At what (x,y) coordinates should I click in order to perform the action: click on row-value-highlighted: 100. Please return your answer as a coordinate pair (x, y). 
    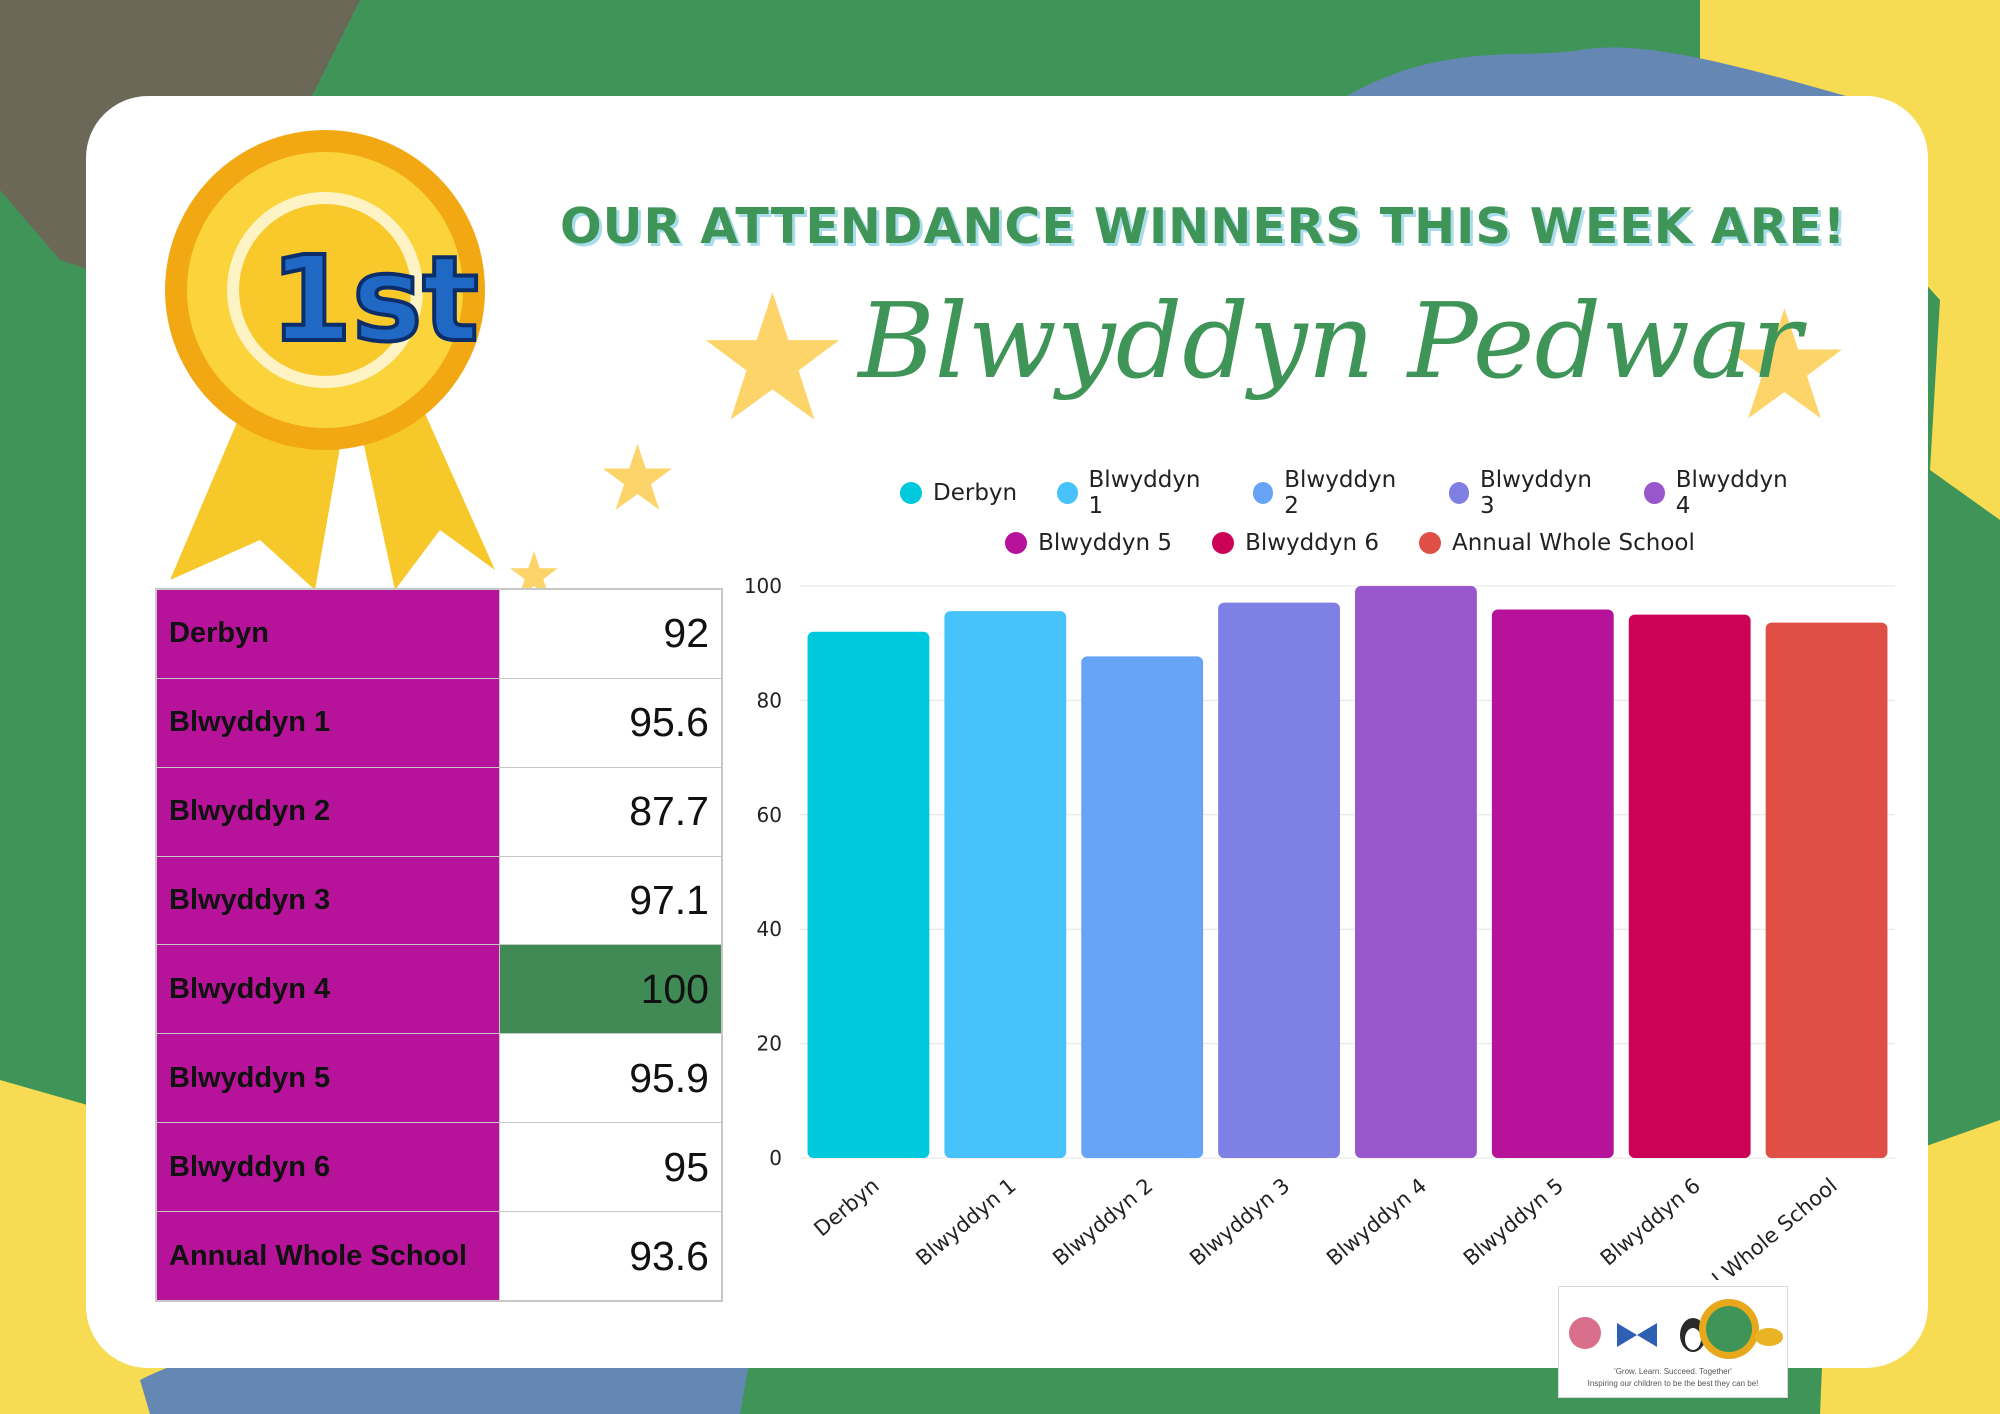
    Looking at the image, I should click on (611, 989).